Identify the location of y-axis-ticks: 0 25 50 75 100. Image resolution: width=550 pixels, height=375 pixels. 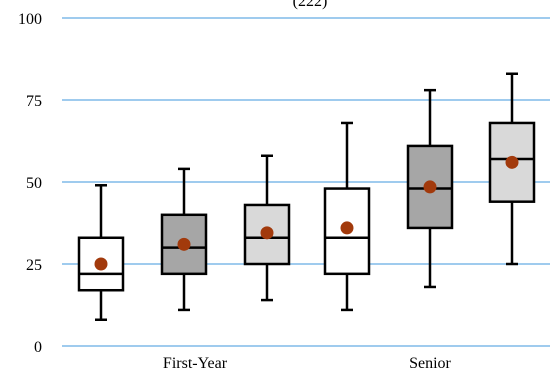
(30, 183).